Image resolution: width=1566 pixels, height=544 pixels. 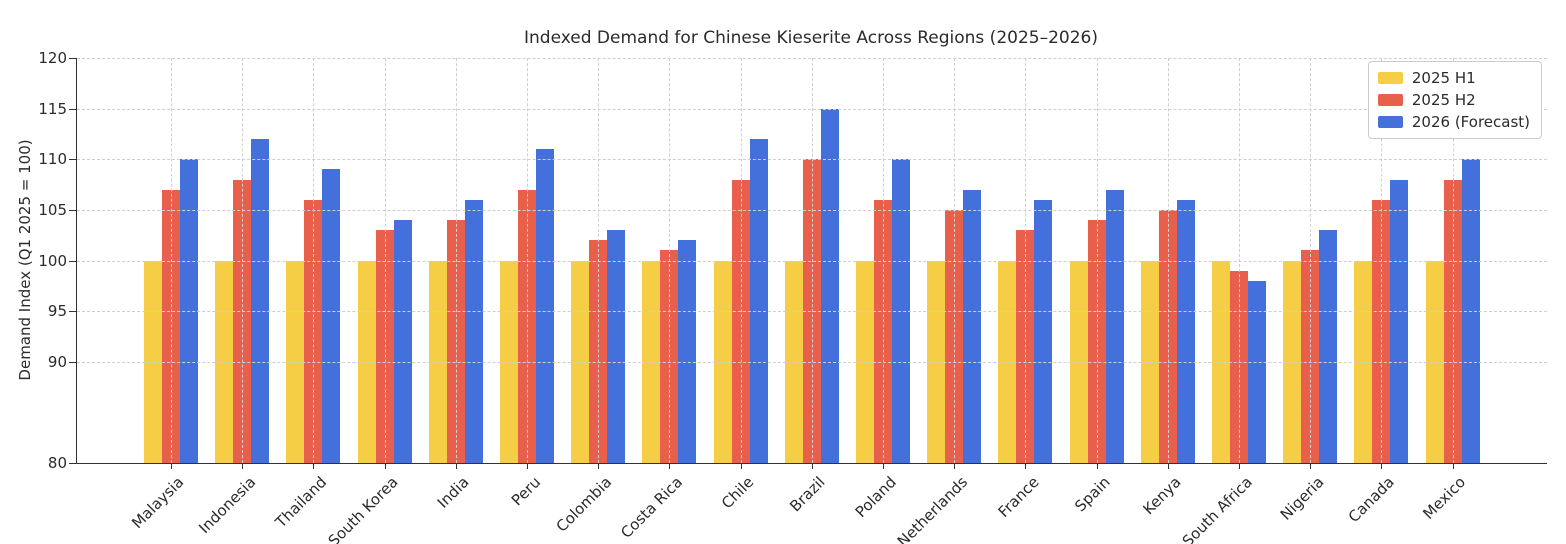 What do you see at coordinates (583, 504) in the screenshot?
I see `x-ticklabel-colombia: Colombia` at bounding box center [583, 504].